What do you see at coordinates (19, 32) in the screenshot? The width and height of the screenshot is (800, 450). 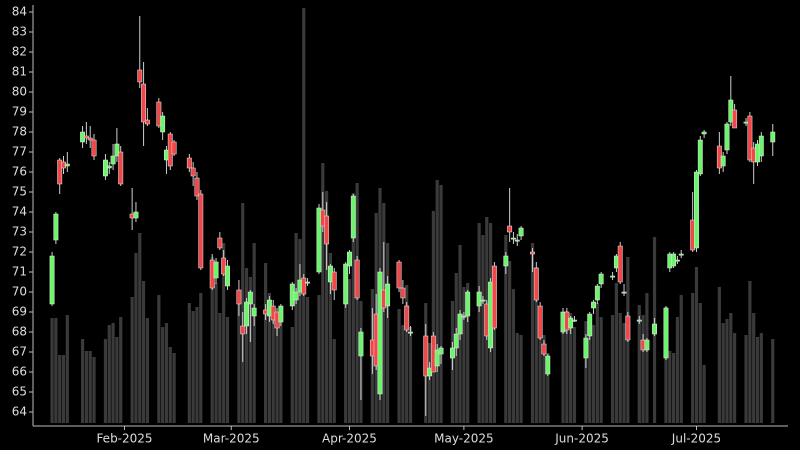 I see `y-tick-label: 83` at bounding box center [19, 32].